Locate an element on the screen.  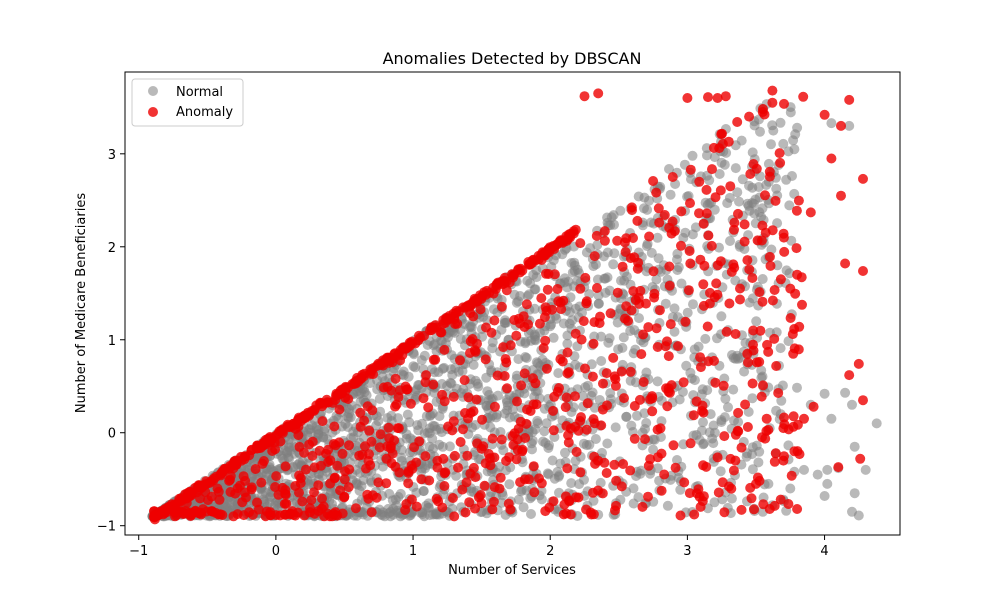
legend-anomaly-label: Anomaly is located at coordinates (204, 112).